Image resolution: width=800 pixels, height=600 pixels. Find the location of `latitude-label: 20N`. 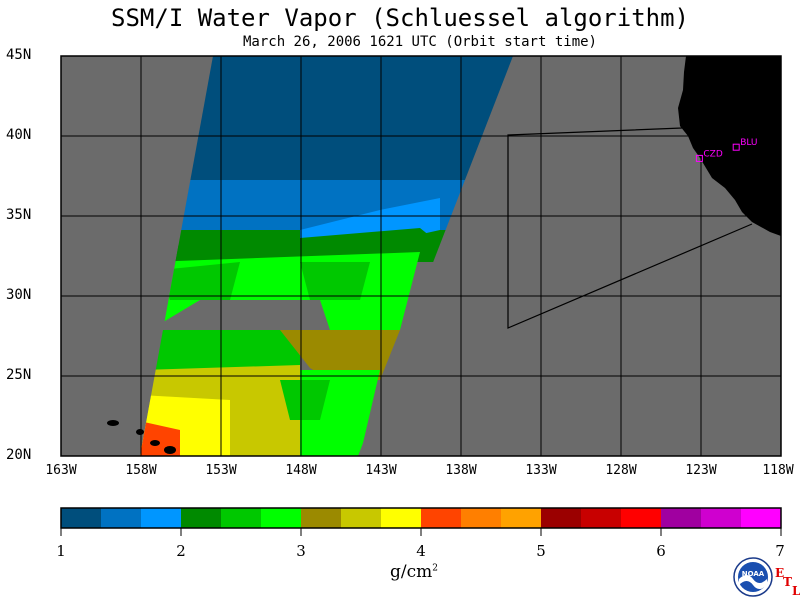

latitude-label: 20N is located at coordinates (19, 455).